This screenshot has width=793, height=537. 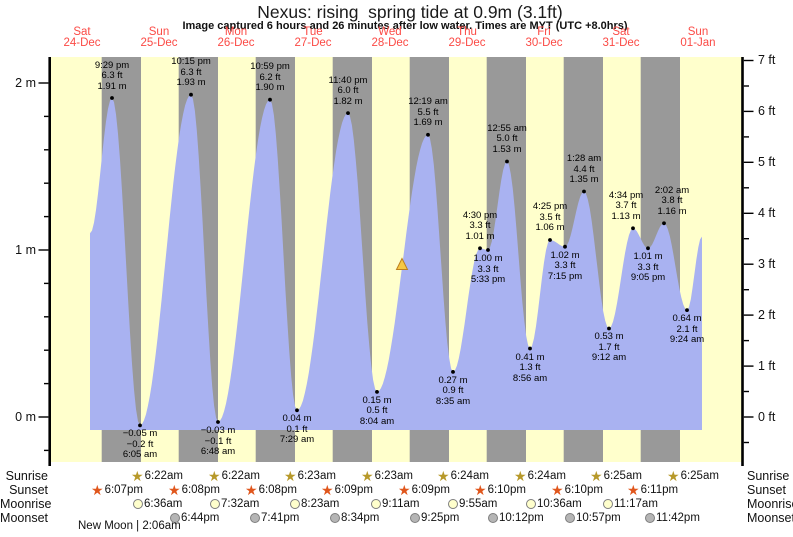 I want to click on high-tide-label: 1:28 am 4.4 ft 1.35 m, so click(x=584, y=169).